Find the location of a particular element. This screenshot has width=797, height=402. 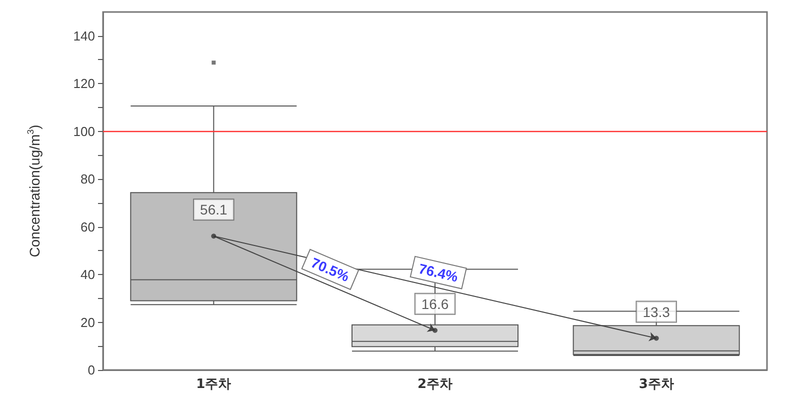

y-tick-label: 40 is located at coordinates (87, 274).